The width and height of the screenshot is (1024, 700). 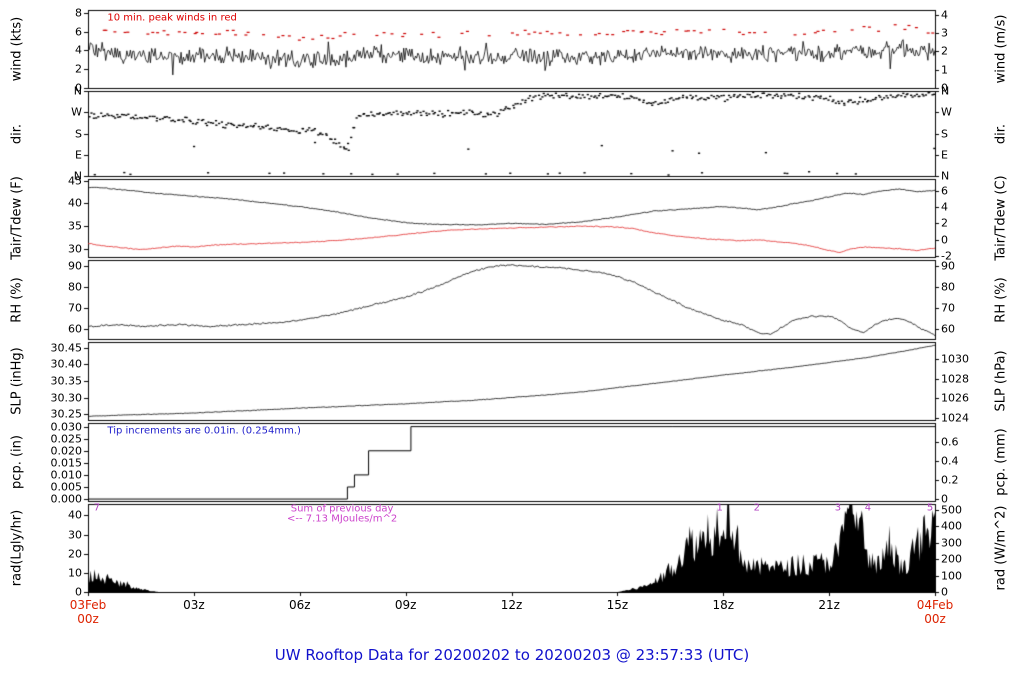 I want to click on wind-ytick-left-3: 6, so click(x=78, y=32).